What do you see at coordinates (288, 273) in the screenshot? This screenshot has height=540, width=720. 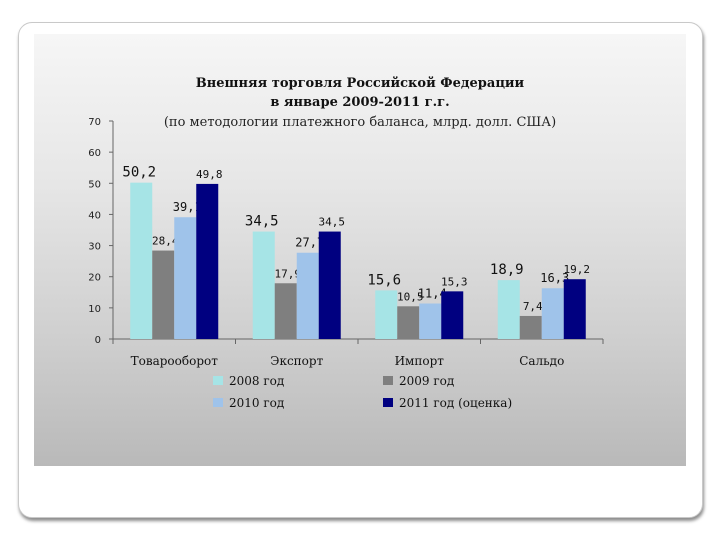 I see `data-label: 17,9` at bounding box center [288, 273].